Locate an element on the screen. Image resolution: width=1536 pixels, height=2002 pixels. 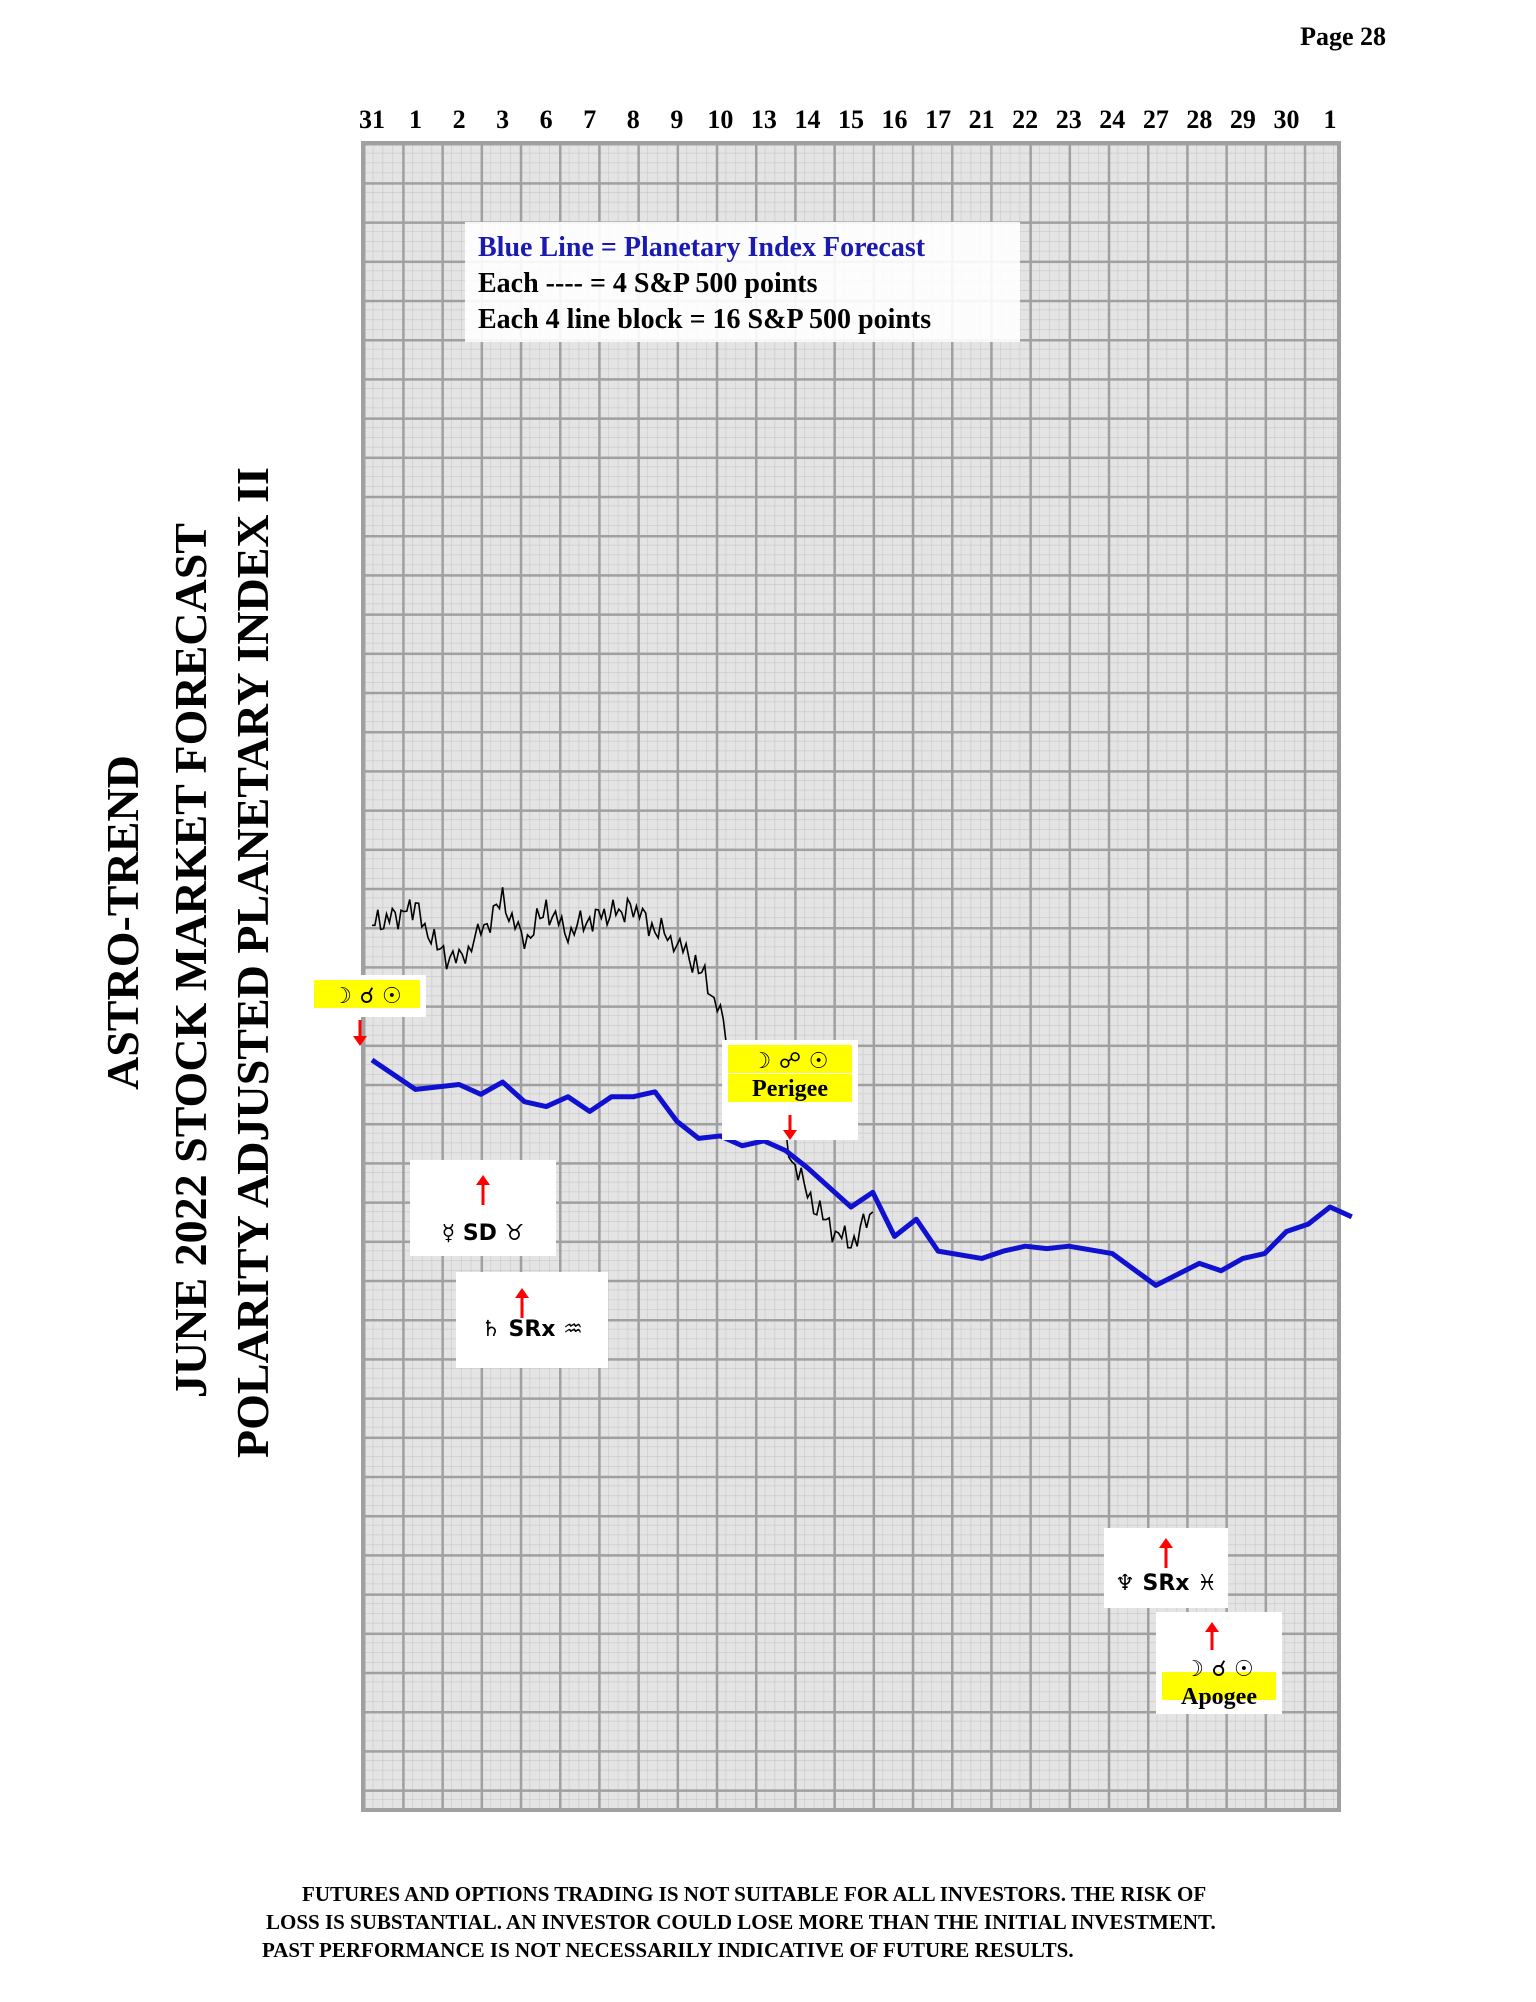
annotation-mercury-direct-taurus: ☿ SD ♉ is located at coordinates (483, 1208).